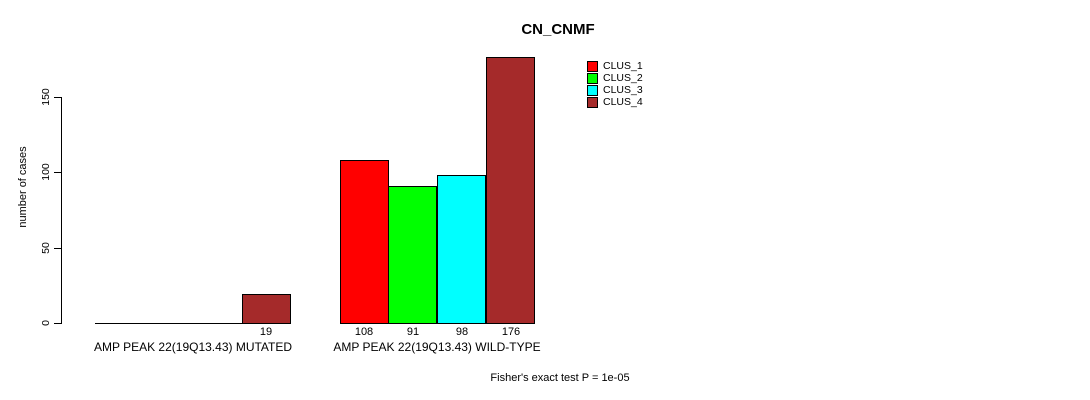  What do you see at coordinates (364, 332) in the screenshot?
I see `bar-value-label: 108` at bounding box center [364, 332].